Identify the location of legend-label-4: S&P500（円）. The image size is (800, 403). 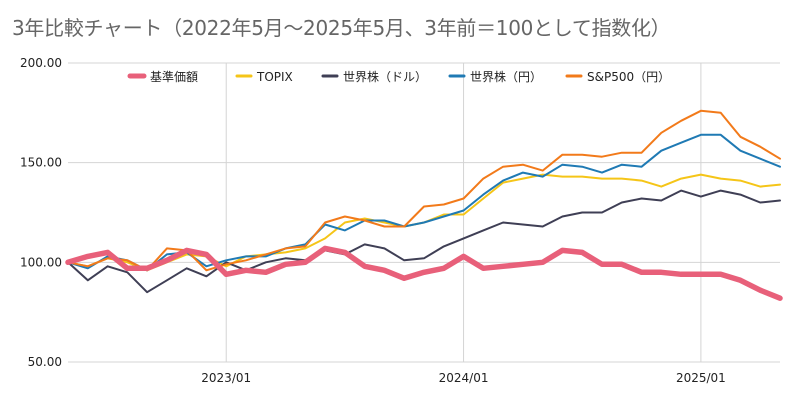
(628, 77).